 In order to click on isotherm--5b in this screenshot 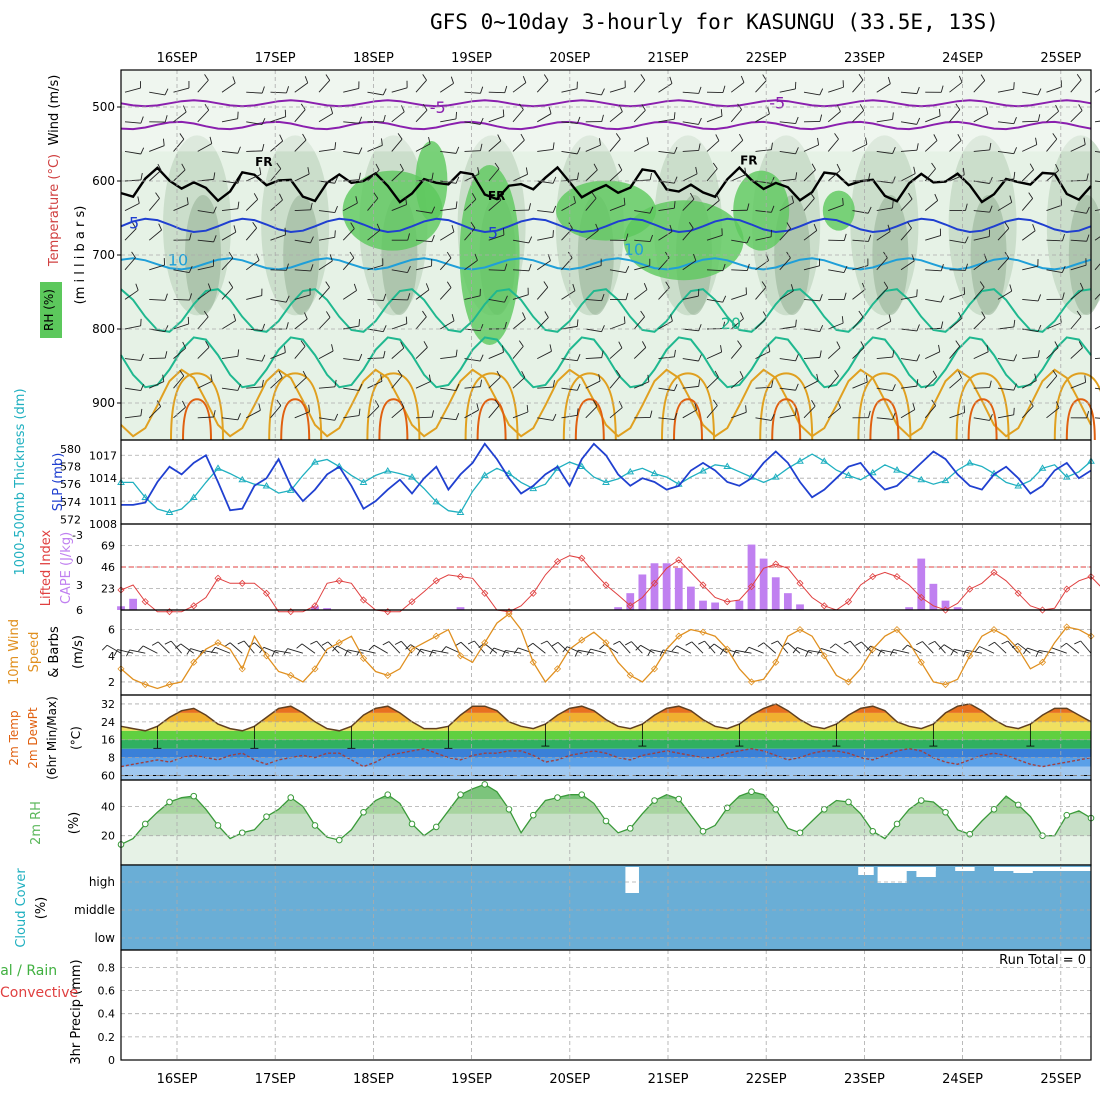, I will do `click(606, 125)`.